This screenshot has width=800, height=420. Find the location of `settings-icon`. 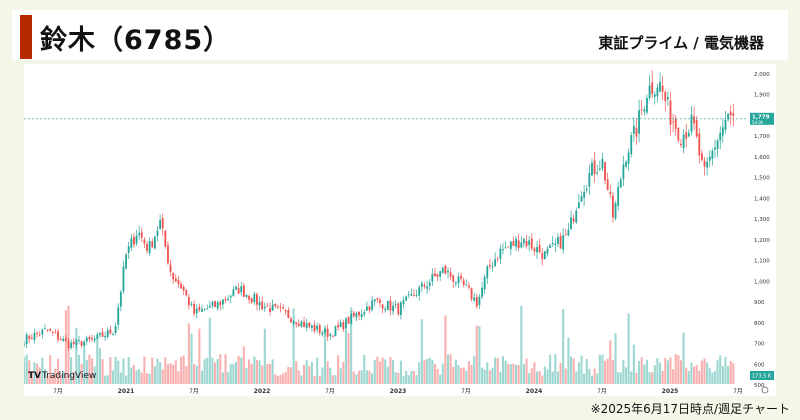

settings-icon is located at coordinates (765, 390).